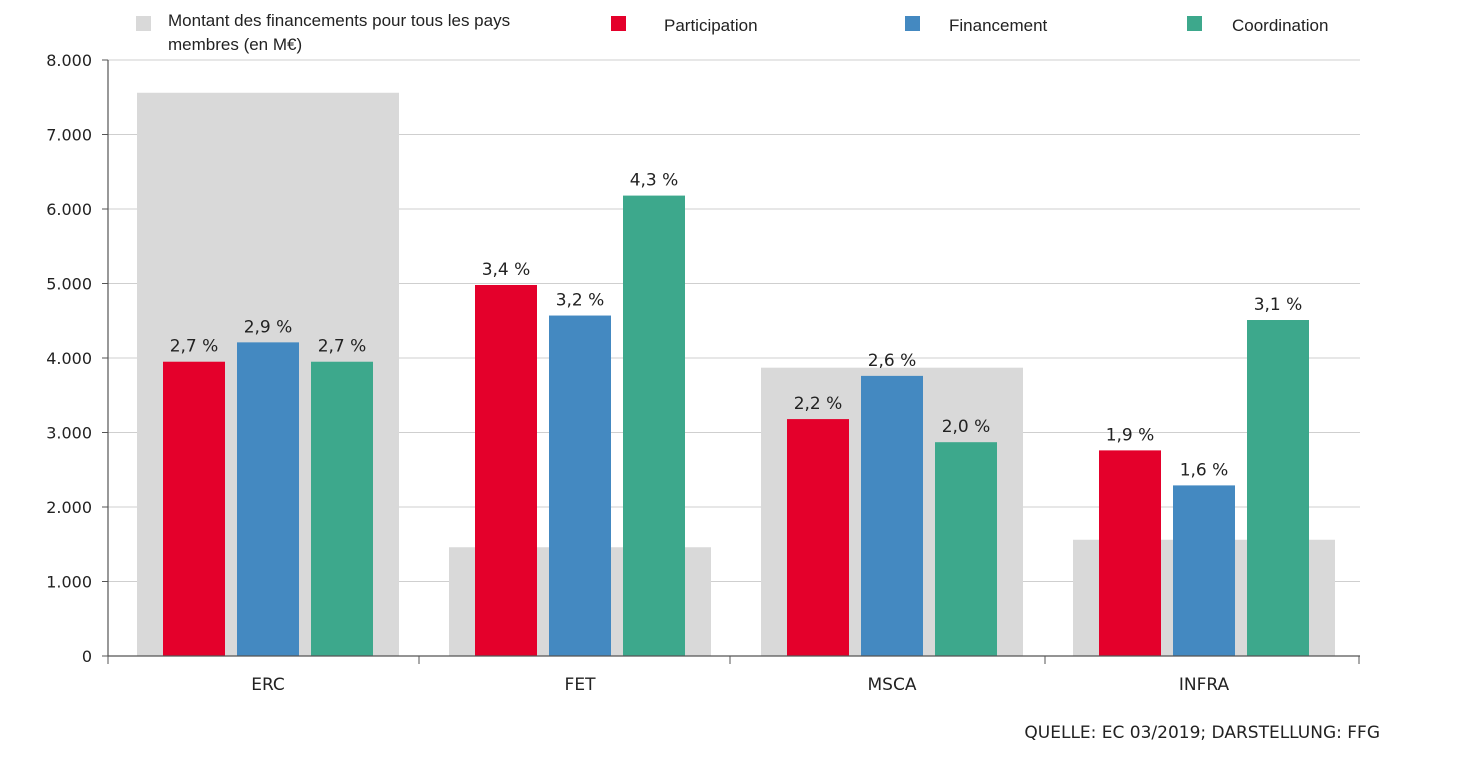  What do you see at coordinates (87, 656) in the screenshot?
I see `y-tick-label: 0` at bounding box center [87, 656].